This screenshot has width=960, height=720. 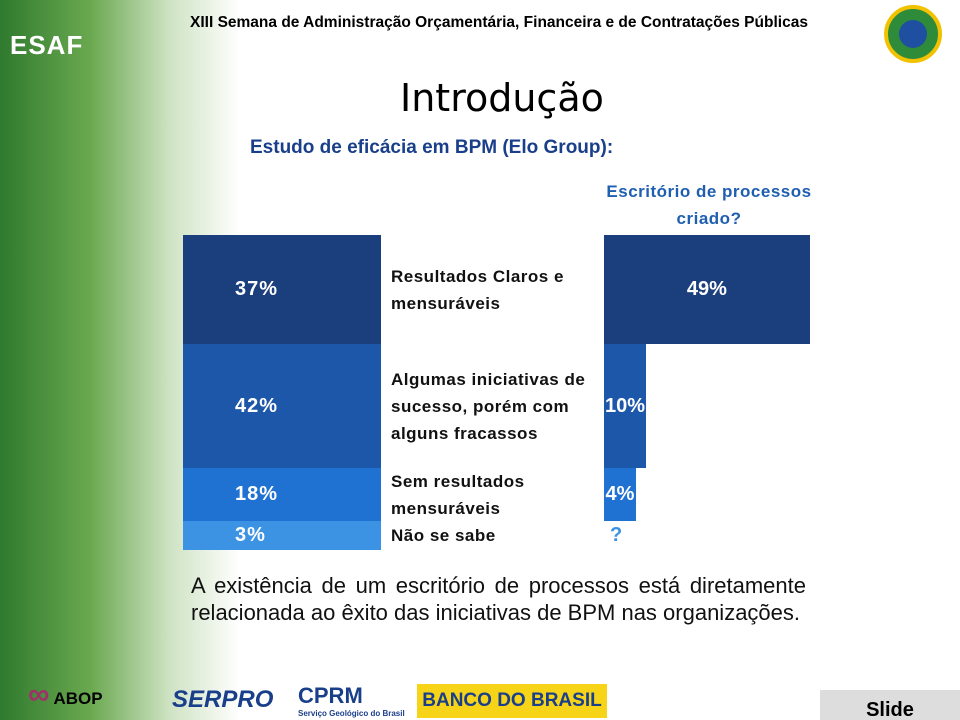 I want to click on left-value-label: 18%, so click(x=257, y=494).